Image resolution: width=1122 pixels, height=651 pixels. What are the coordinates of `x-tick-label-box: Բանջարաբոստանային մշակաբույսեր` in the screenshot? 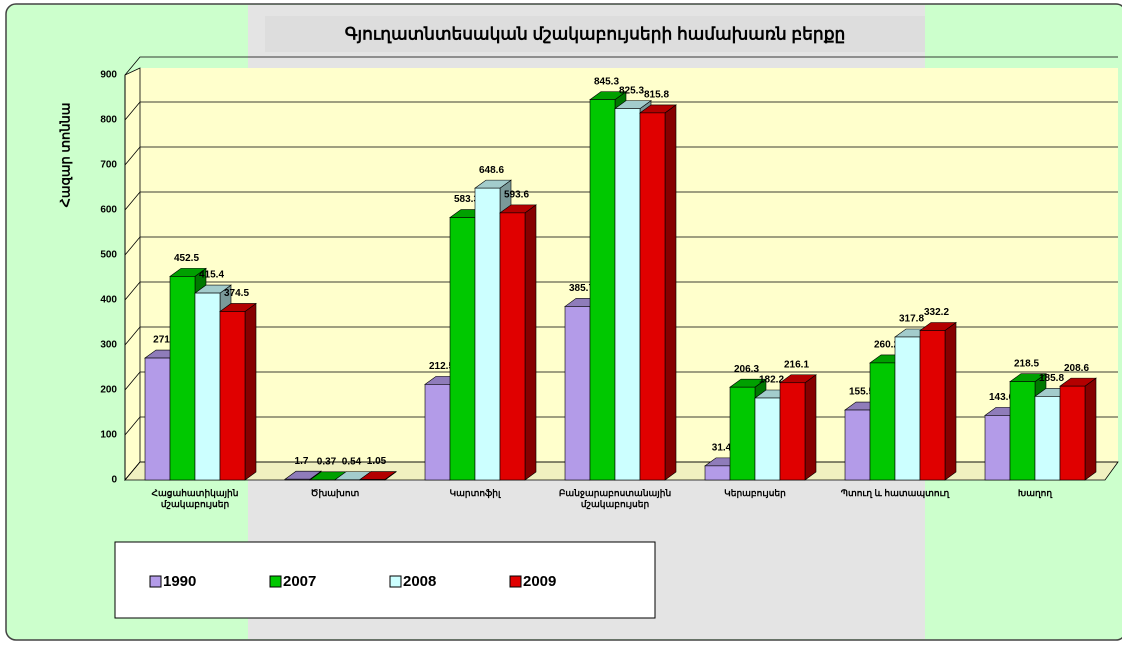 It's located at (615, 508).